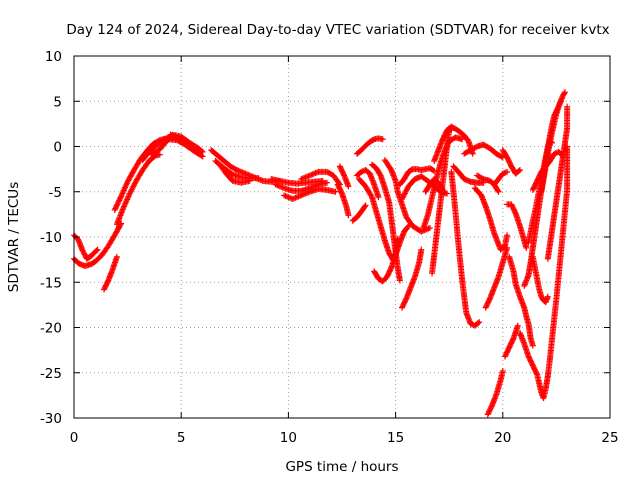  Describe the element at coordinates (14, 237) in the screenshot. I see `y-axis-label: SDTVAR / TECUs` at that location.